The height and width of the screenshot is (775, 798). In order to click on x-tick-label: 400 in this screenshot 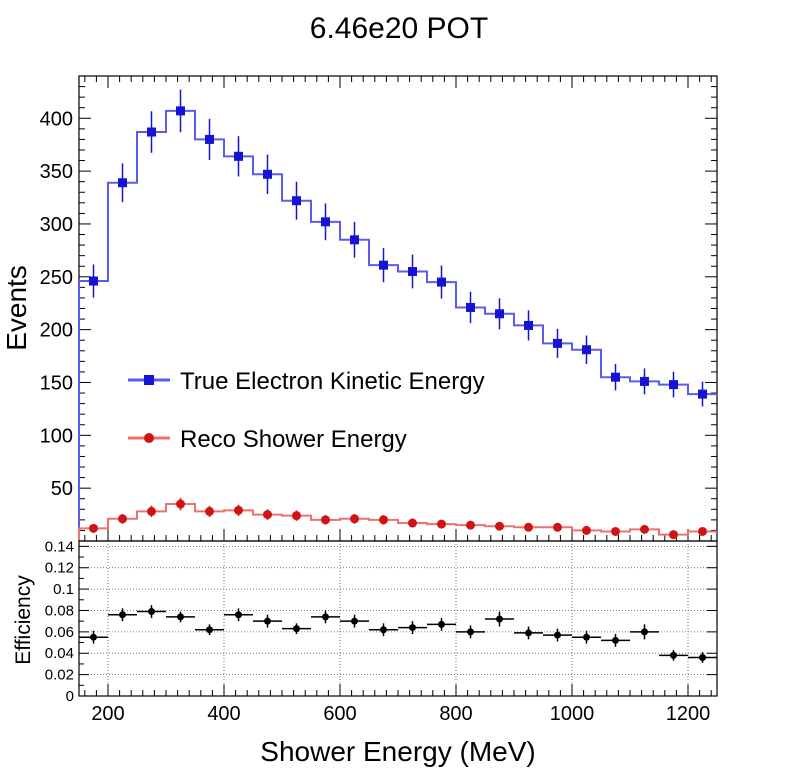, I will do `click(223, 714)`.